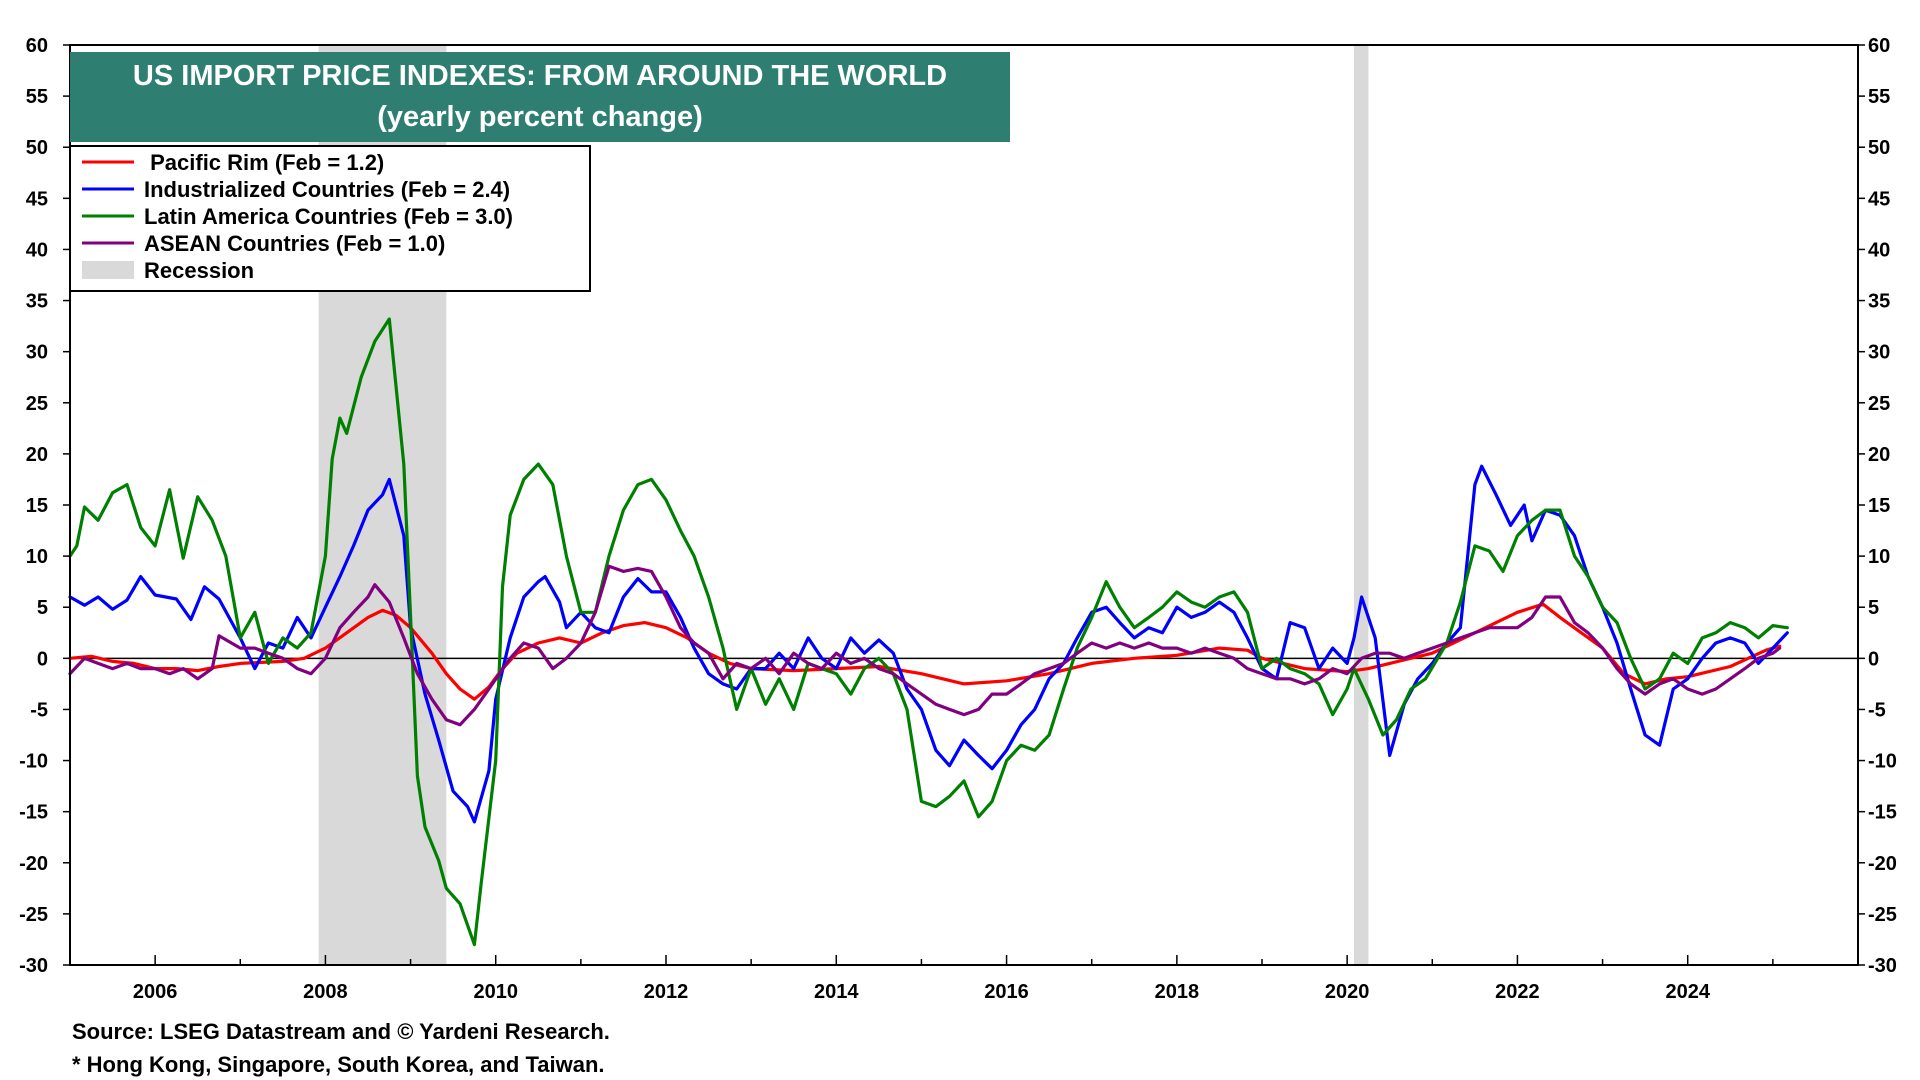 Image resolution: width=1920 pixels, height=1080 pixels. I want to click on recession-band, so click(1361, 505).